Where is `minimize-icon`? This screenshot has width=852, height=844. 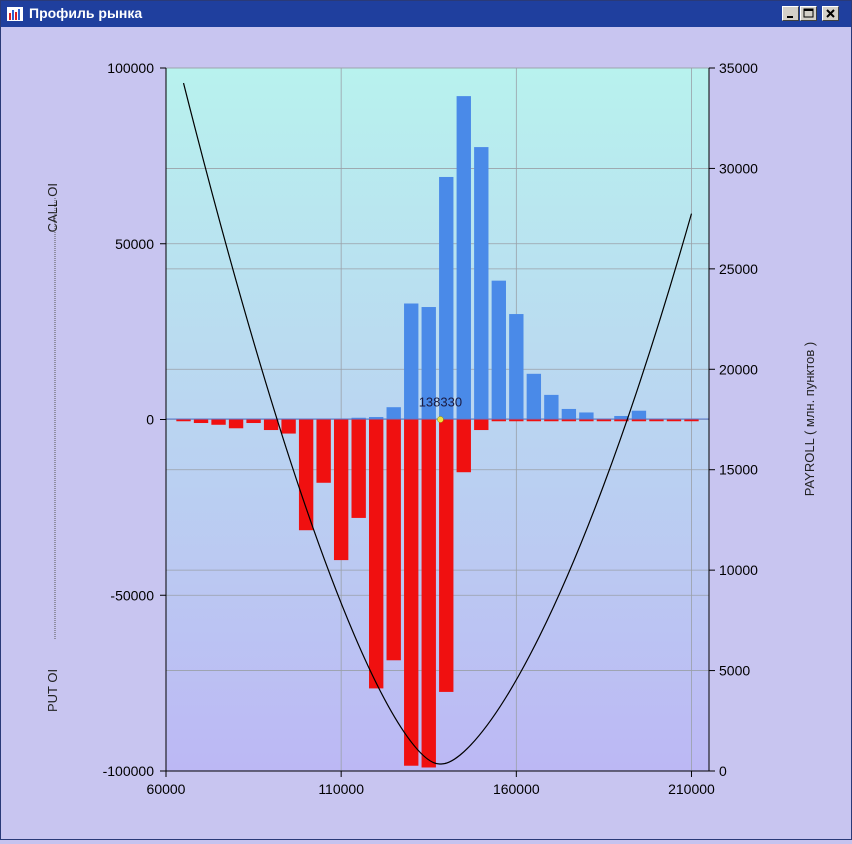
minimize-icon is located at coordinates (790, 17).